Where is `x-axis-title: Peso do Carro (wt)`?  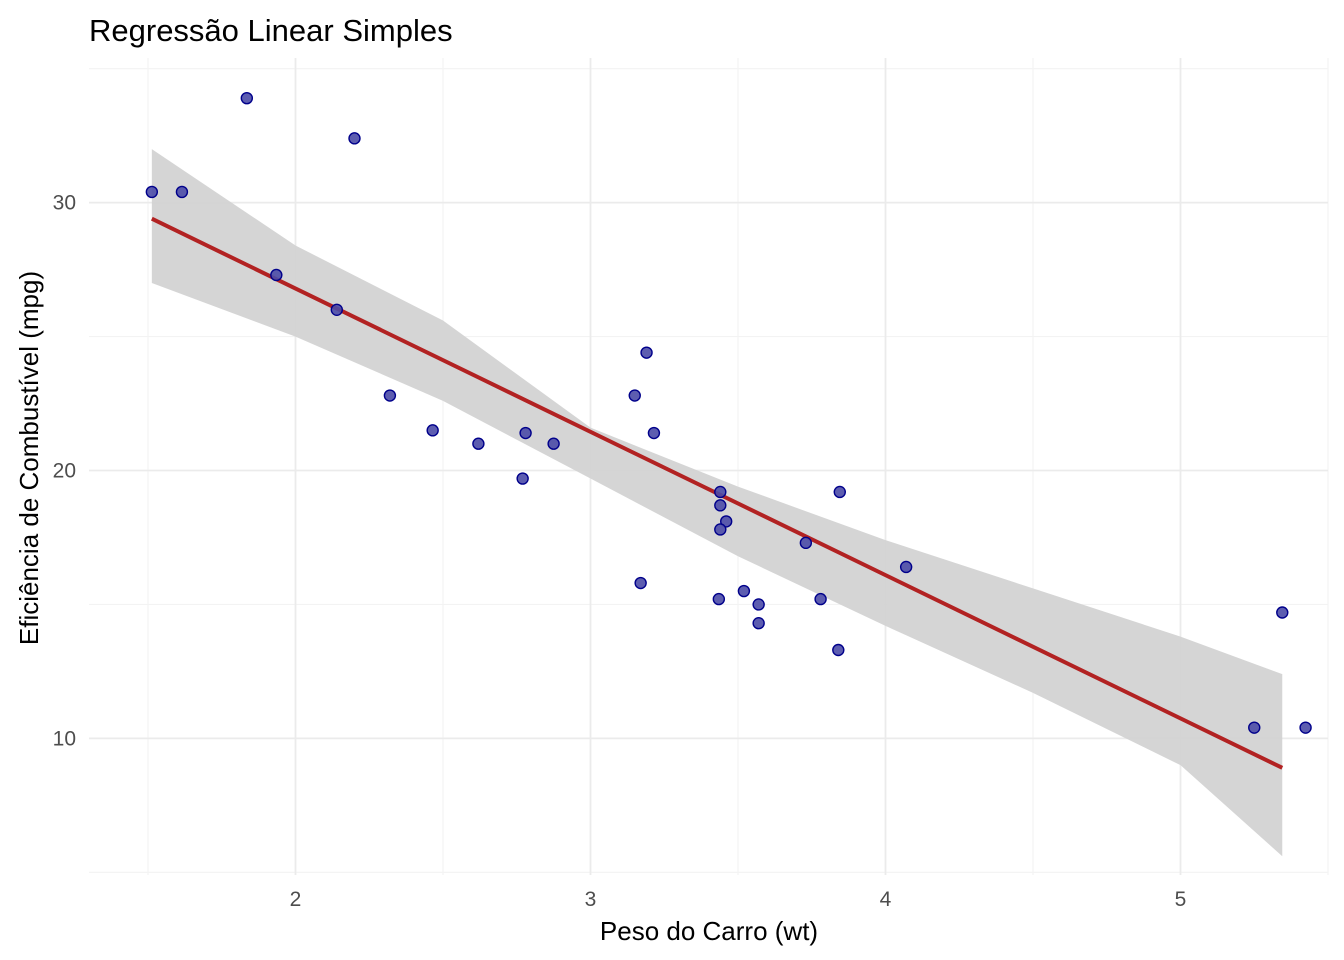 x-axis-title: Peso do Carro (wt) is located at coordinates (709, 931).